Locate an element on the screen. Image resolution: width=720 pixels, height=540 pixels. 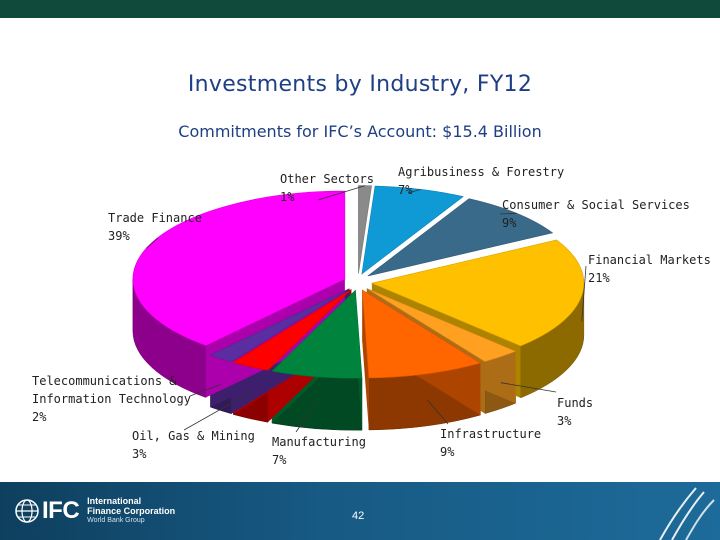
label-name: Oil, Gas & Mining is located at coordinates (193, 436).